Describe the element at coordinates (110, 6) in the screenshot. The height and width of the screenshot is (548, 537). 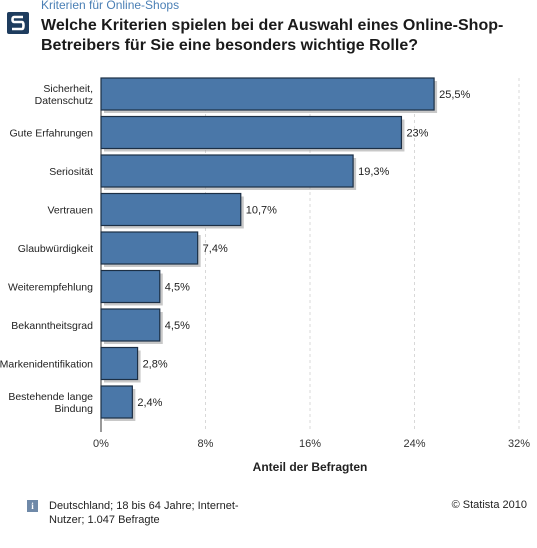
I see `chart-kicker: Kriterien für Online-Shops` at that location.